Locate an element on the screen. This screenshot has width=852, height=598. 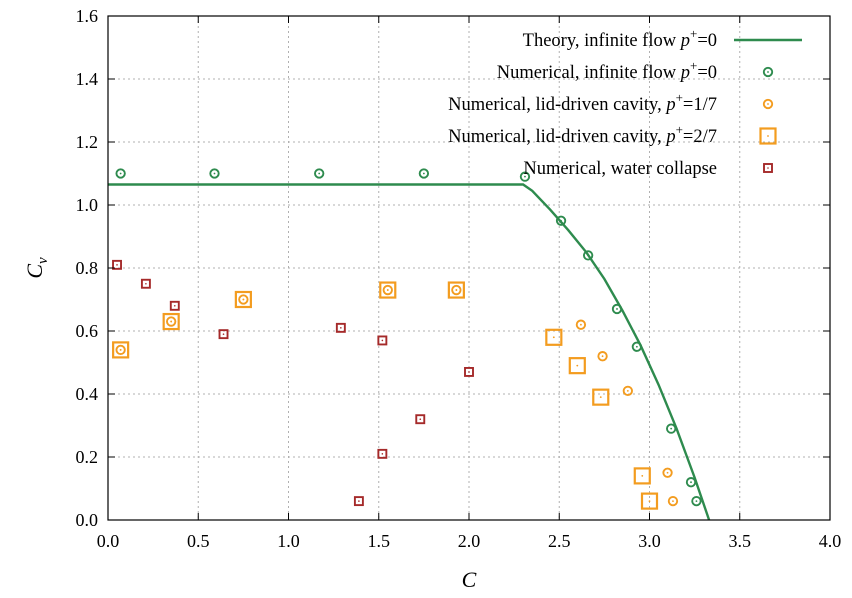
legend-entry-3: Numerical, lid-driven cavity, p+=2/7 is located at coordinates (612, 134).